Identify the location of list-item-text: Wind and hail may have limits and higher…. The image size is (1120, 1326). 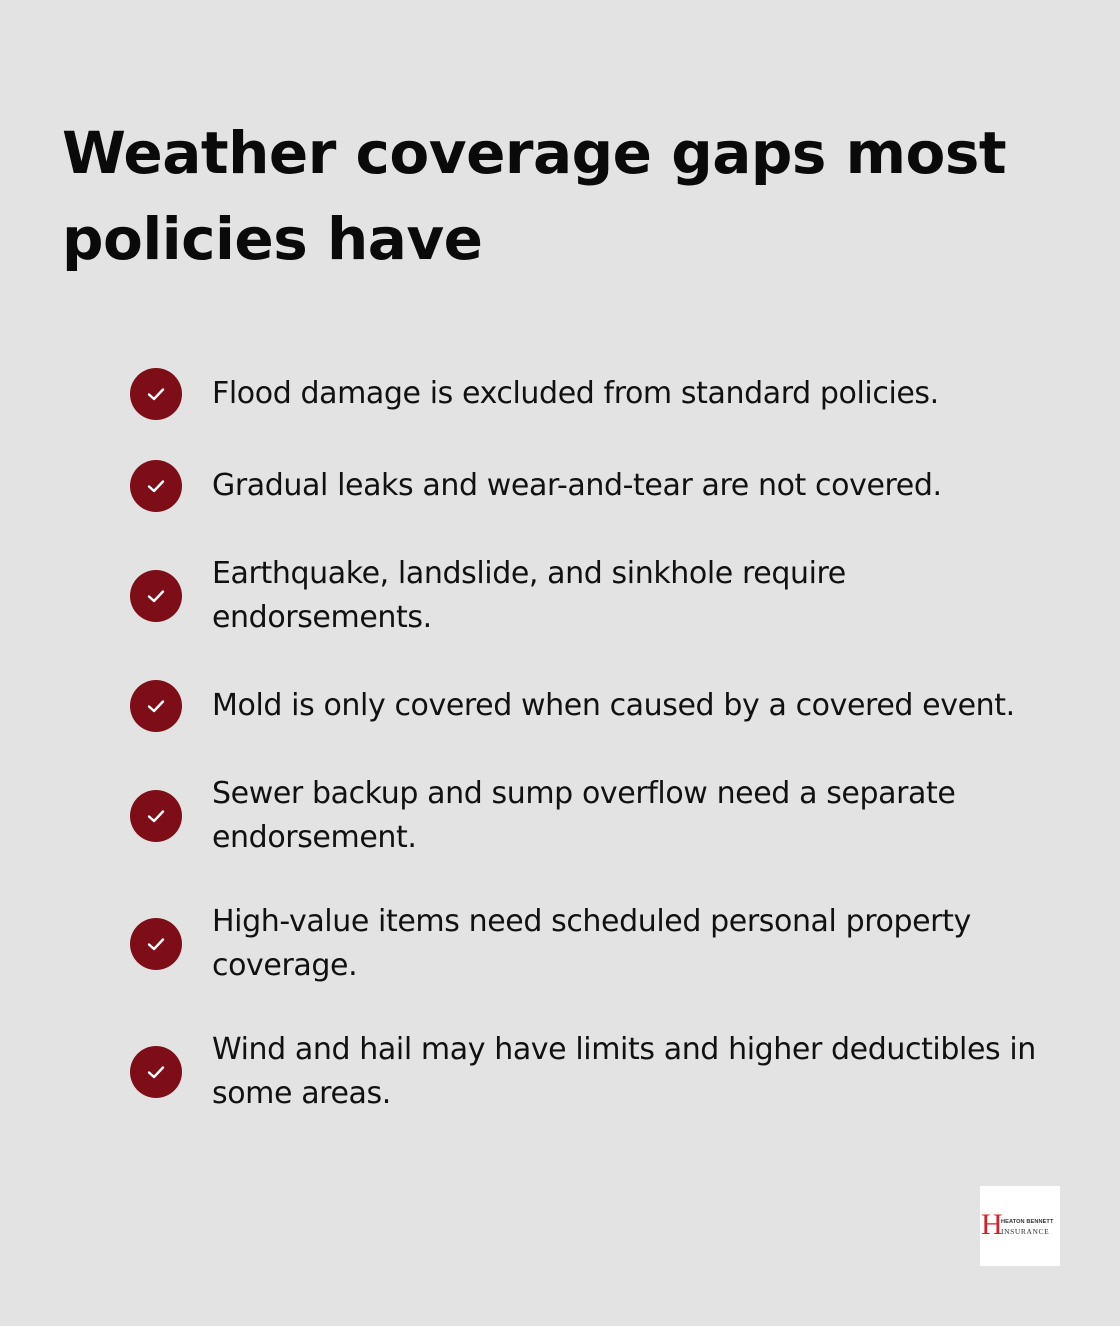
(624, 1071).